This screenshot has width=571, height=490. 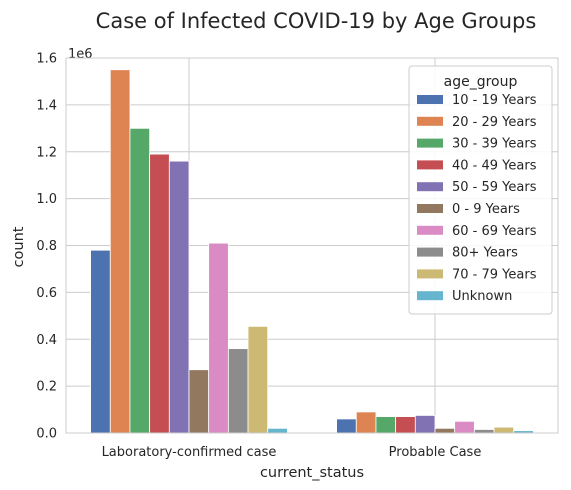 I want to click on legend-entry-label: Unknown, so click(x=482, y=296).